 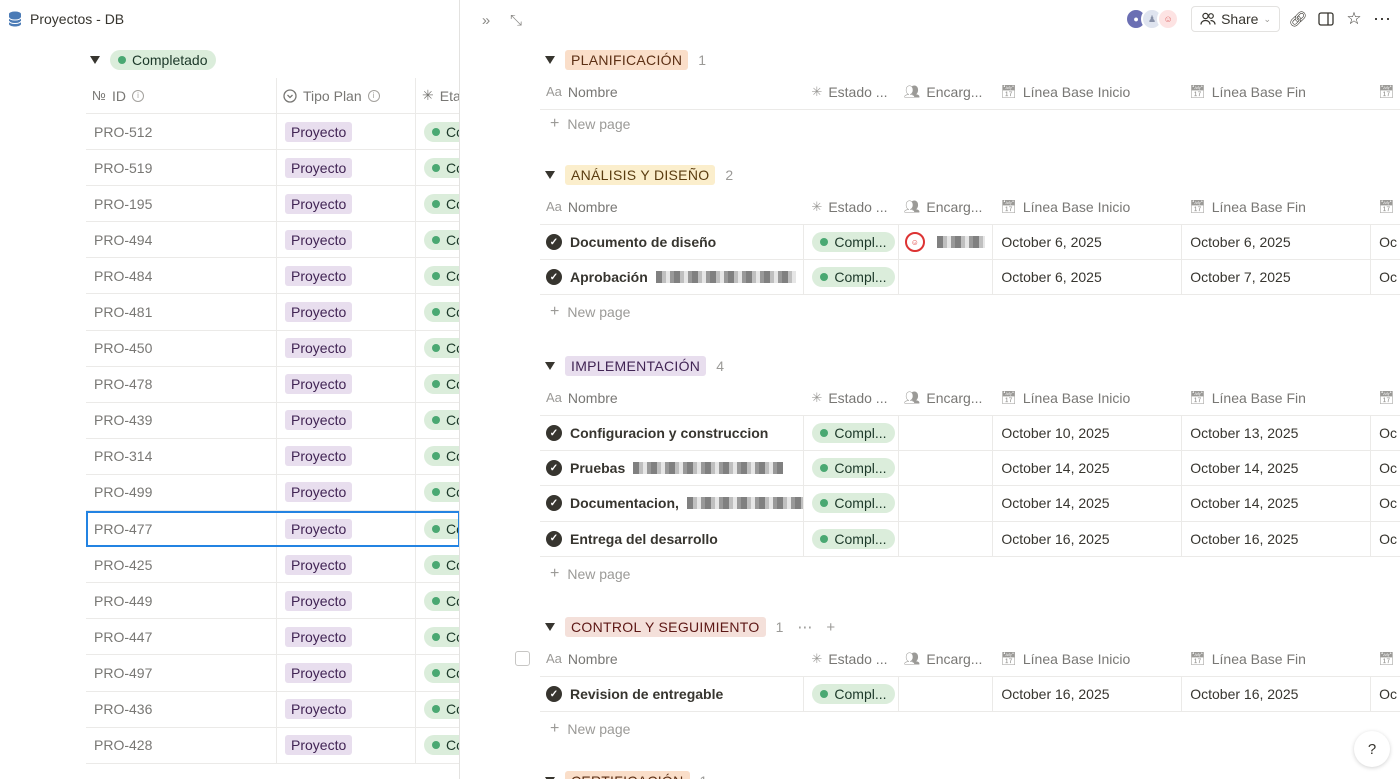 What do you see at coordinates (672, 503) in the screenshot?
I see `row-name: ✓ Documentacion,` at bounding box center [672, 503].